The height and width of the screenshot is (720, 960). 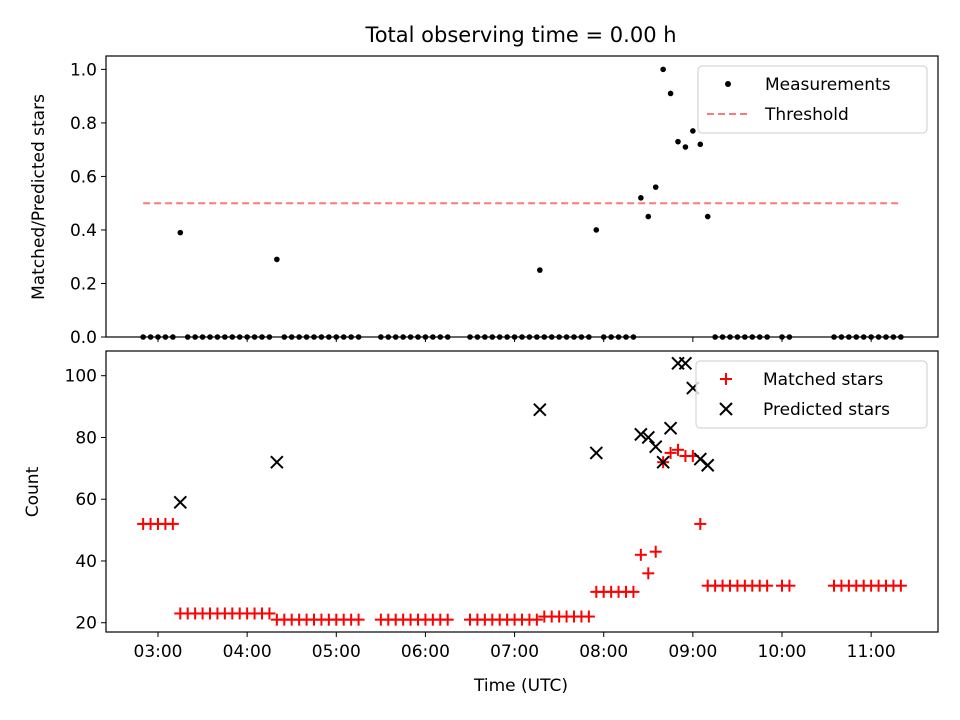 What do you see at coordinates (603, 652) in the screenshot?
I see `x-tick-label: 08:00` at bounding box center [603, 652].